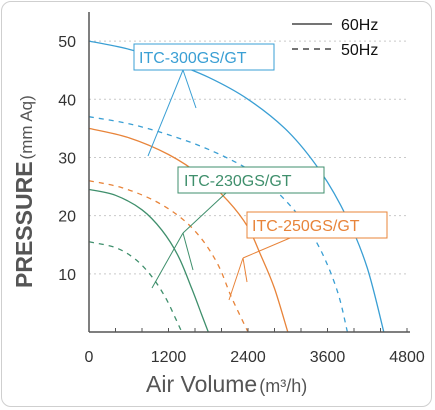 Image resolution: width=435 pixels, height=410 pixels. What do you see at coordinates (201, 384) in the screenshot?
I see `x-axis-title-text: Air Volume` at bounding box center [201, 384].